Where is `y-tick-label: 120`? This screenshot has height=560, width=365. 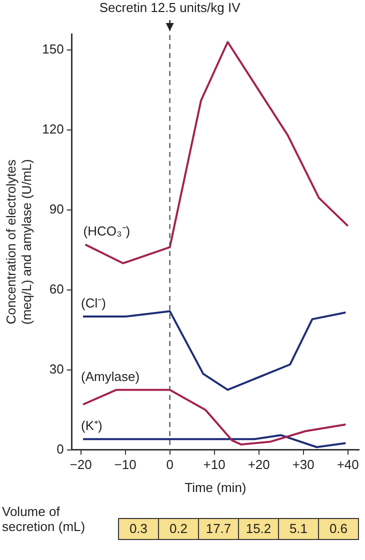
y-tick-label: 120 is located at coordinates (53, 129).